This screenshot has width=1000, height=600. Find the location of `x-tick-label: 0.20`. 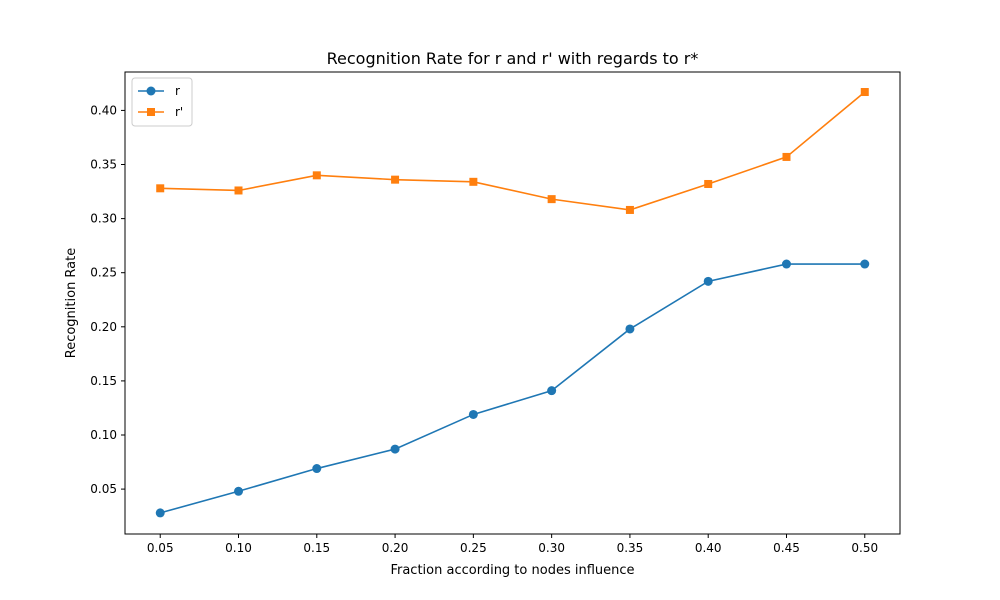

x-tick-label: 0.20 is located at coordinates (395, 548).